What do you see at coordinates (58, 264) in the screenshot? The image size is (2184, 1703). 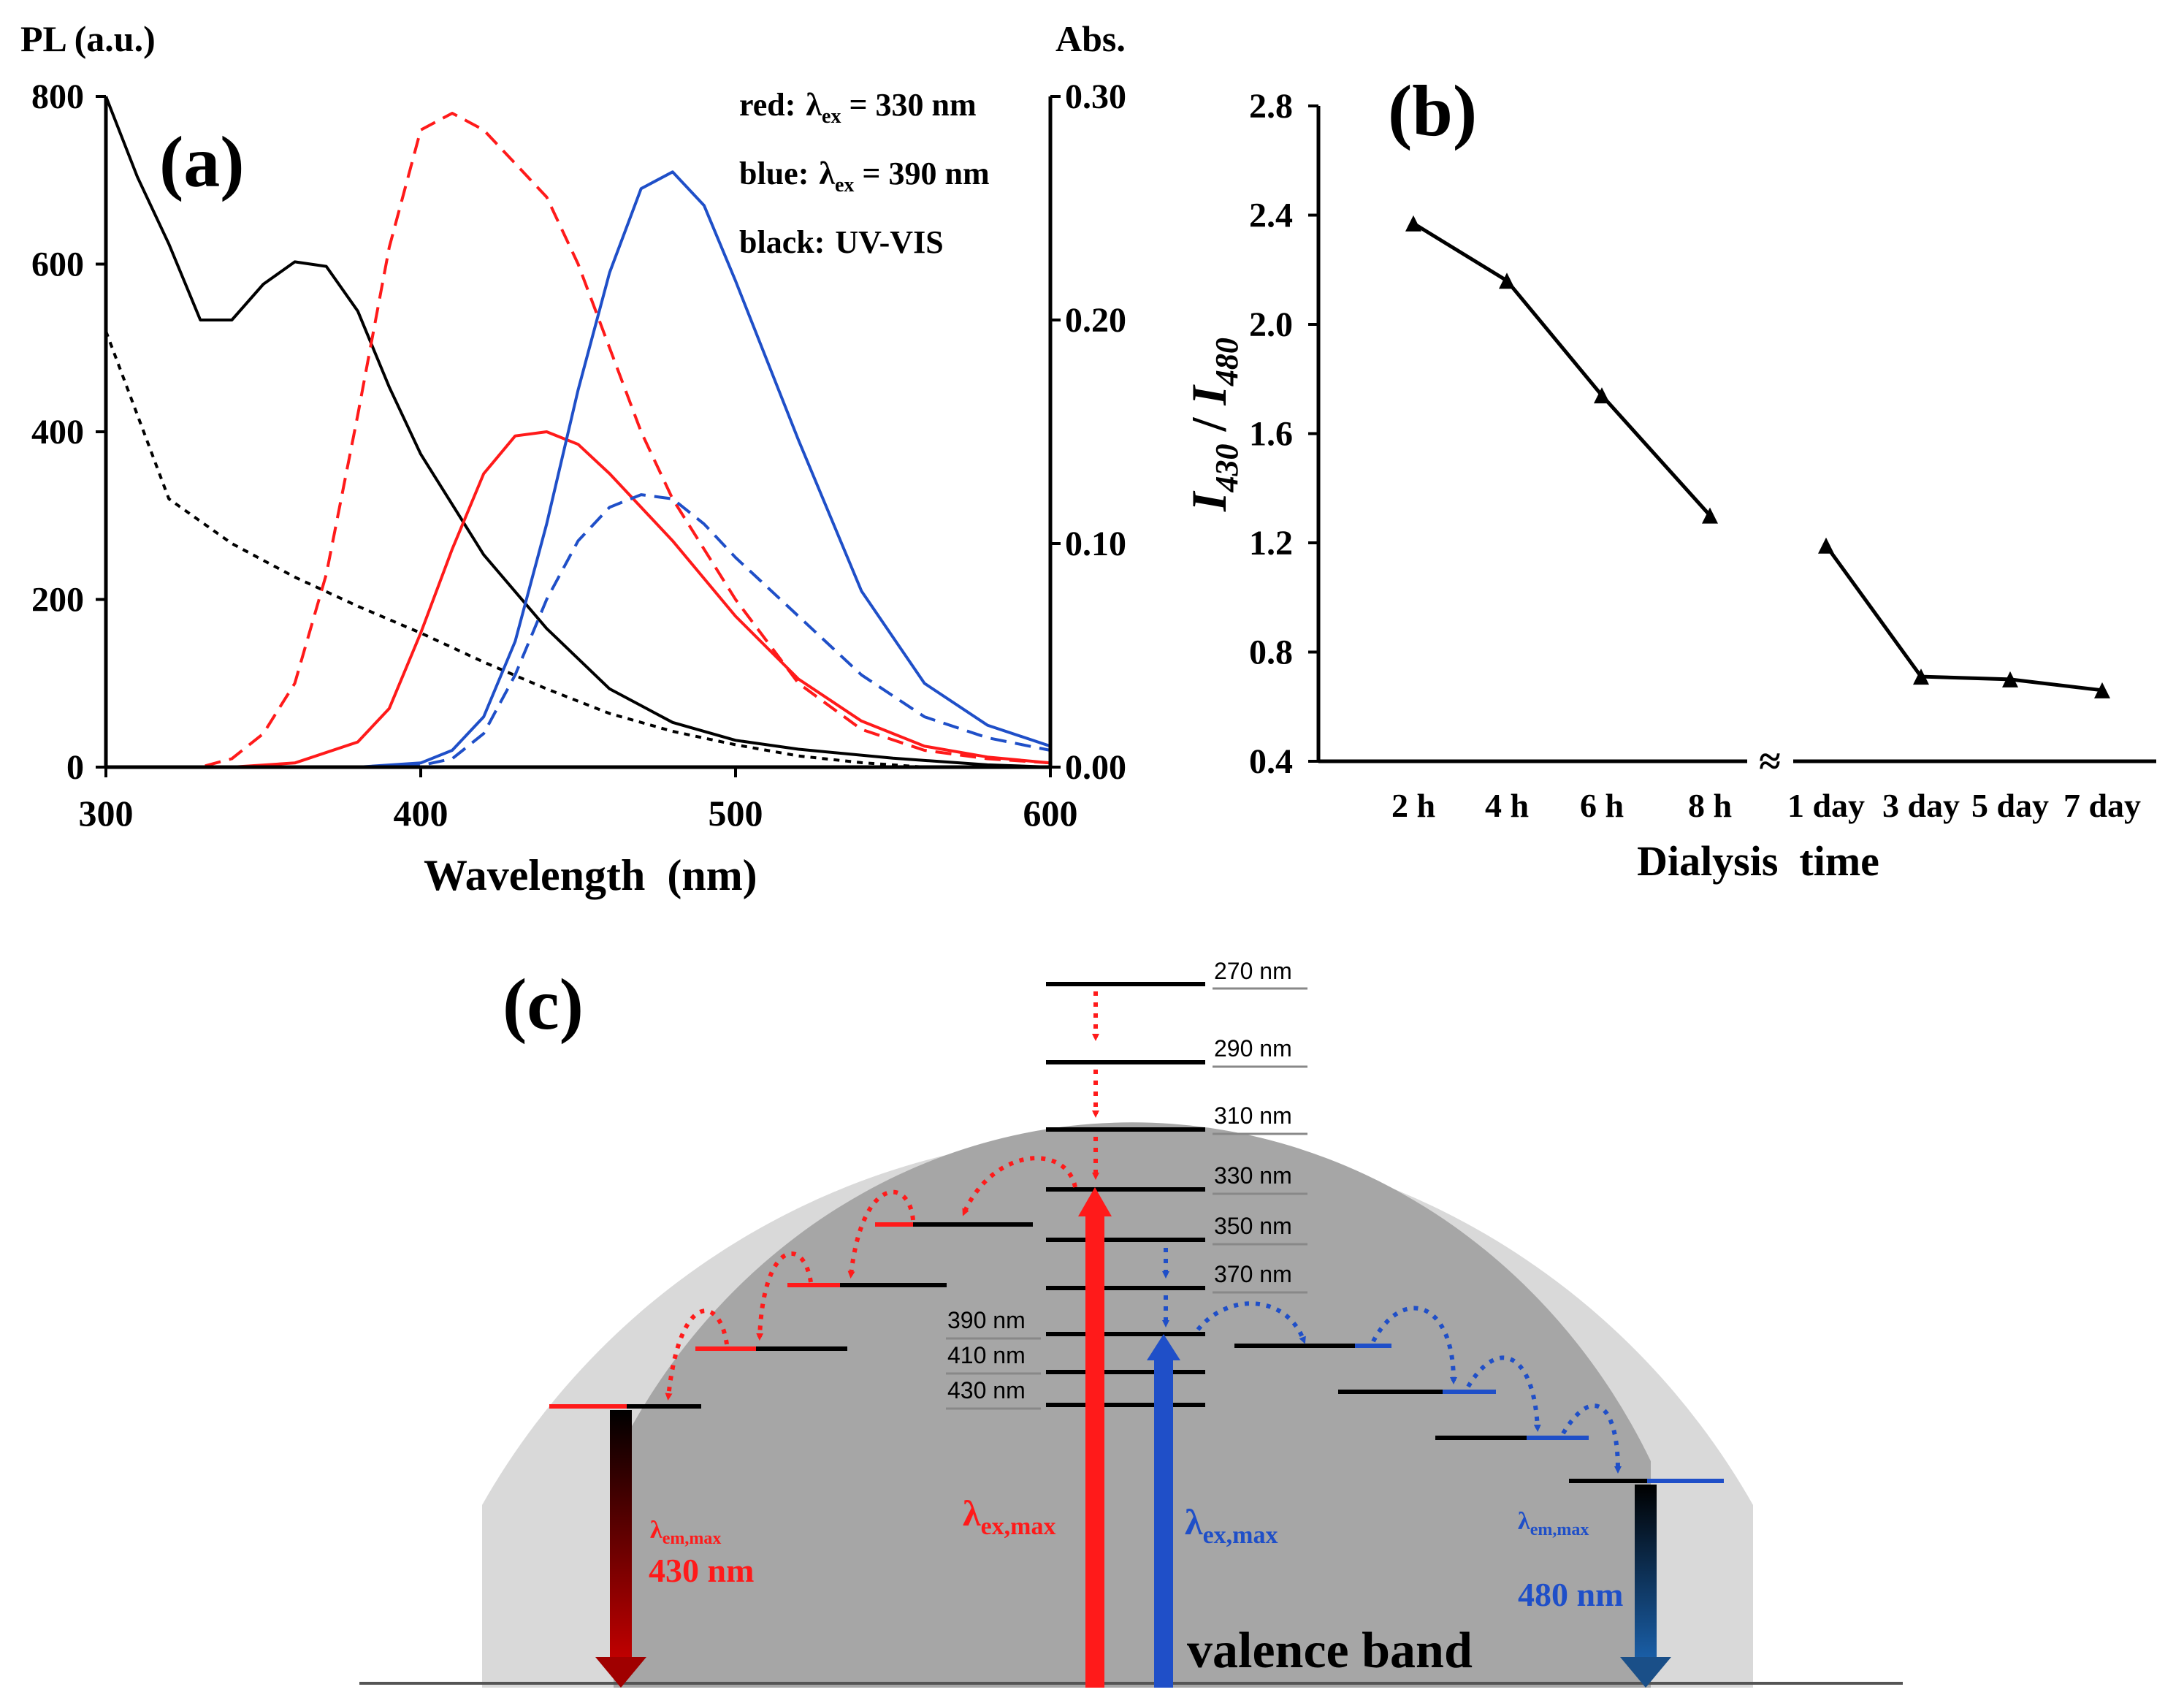 I see `y-left-tick-label: 600` at bounding box center [58, 264].